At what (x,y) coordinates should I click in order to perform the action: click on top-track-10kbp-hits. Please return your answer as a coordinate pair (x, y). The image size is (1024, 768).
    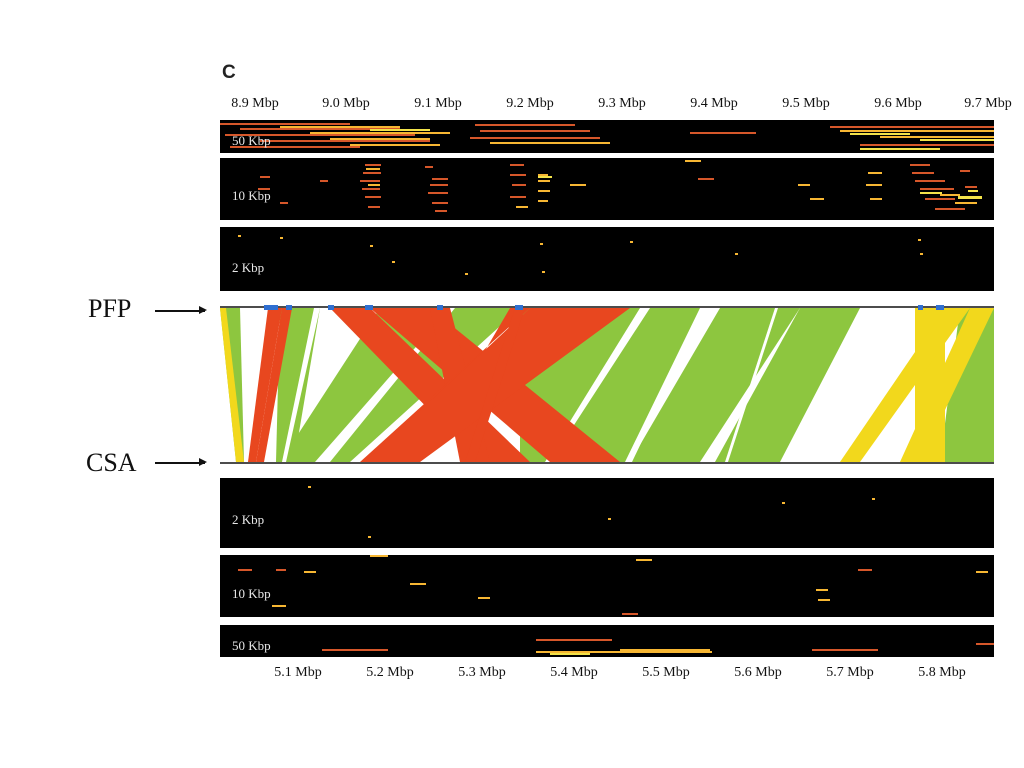
    Looking at the image, I should click on (620, 186).